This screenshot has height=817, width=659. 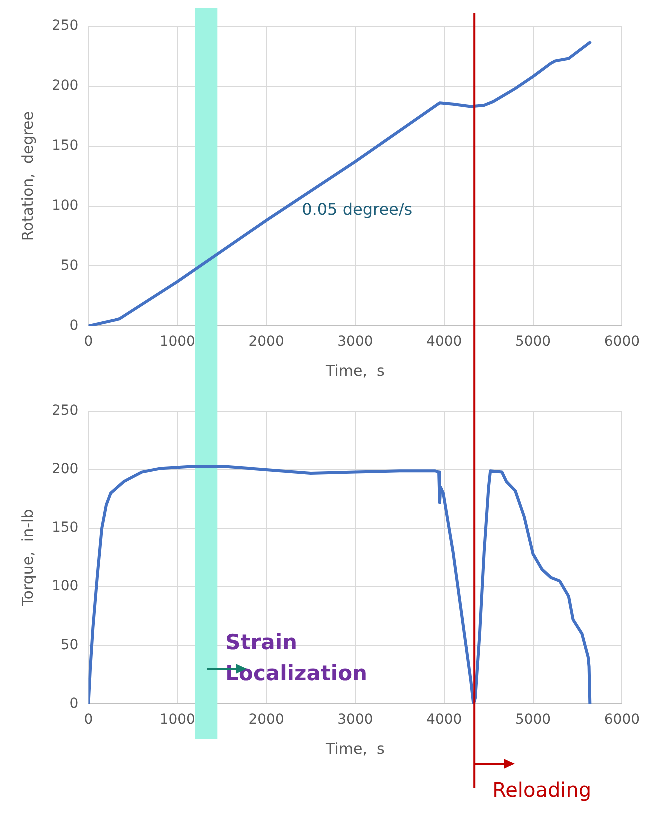 What do you see at coordinates (542, 790) in the screenshot?
I see `ref-line-label: Reloading` at bounding box center [542, 790].